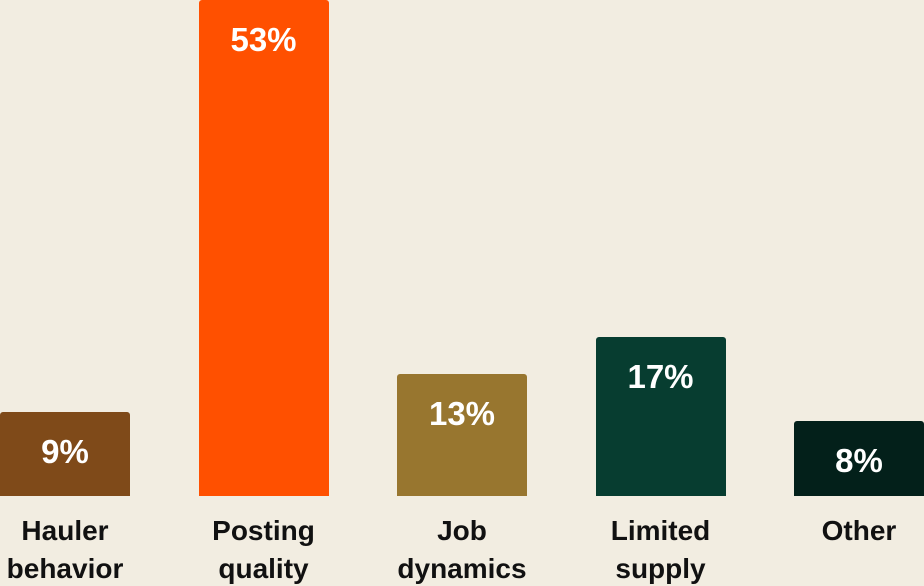 Image resolution: width=924 pixels, height=586 pixels. What do you see at coordinates (65, 451) in the screenshot?
I see `value-label: 9%` at bounding box center [65, 451].